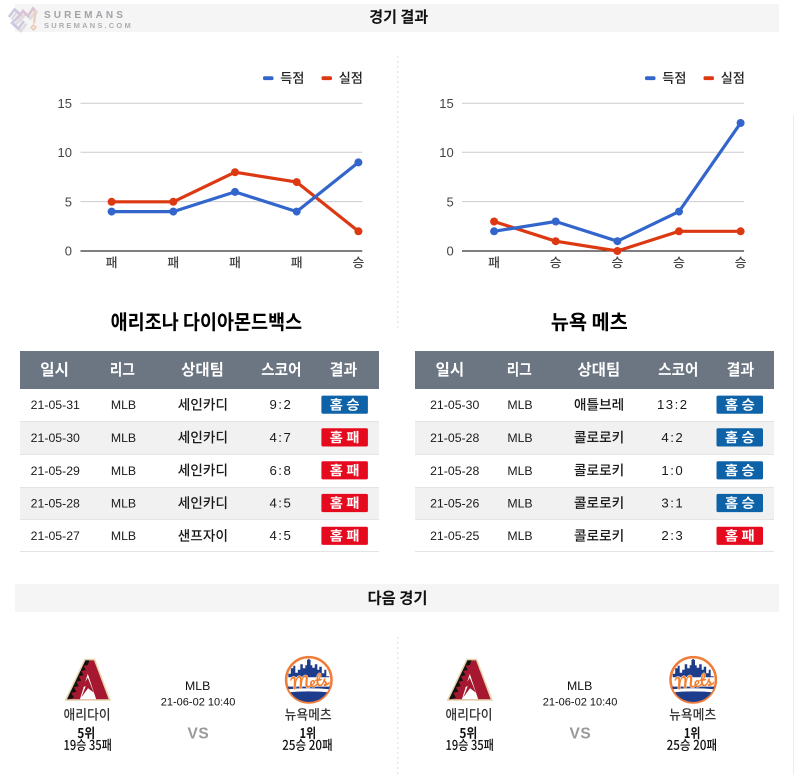  Describe the element at coordinates (55, 536) in the screenshot. I see `svg-text: 21-05-27` at that location.